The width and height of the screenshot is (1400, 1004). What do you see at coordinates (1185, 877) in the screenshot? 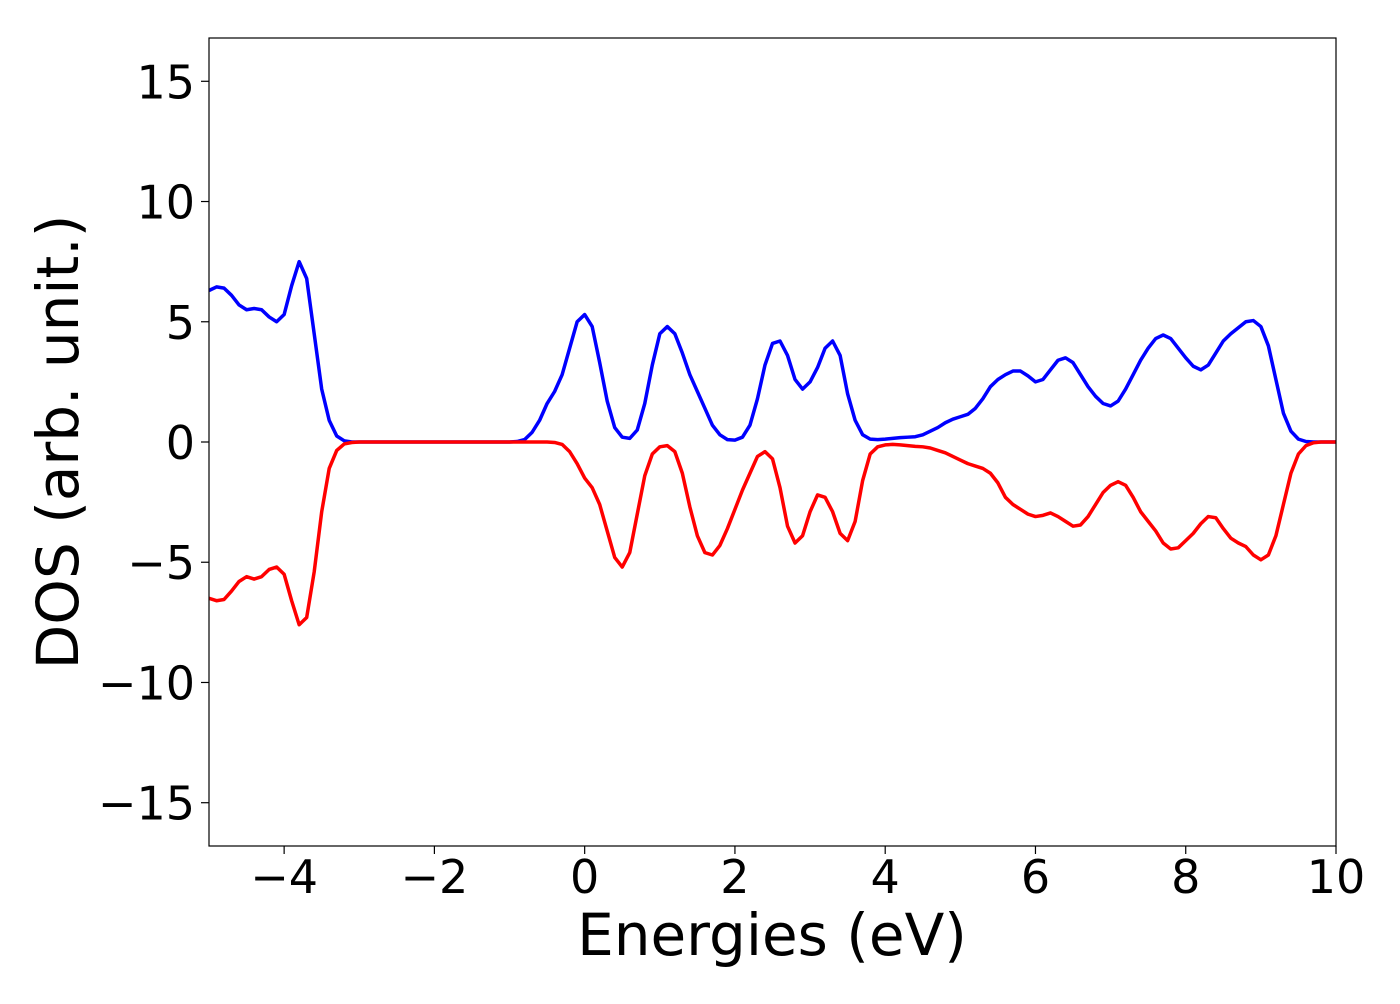
I see `x-tick-label: 8` at bounding box center [1185, 877].